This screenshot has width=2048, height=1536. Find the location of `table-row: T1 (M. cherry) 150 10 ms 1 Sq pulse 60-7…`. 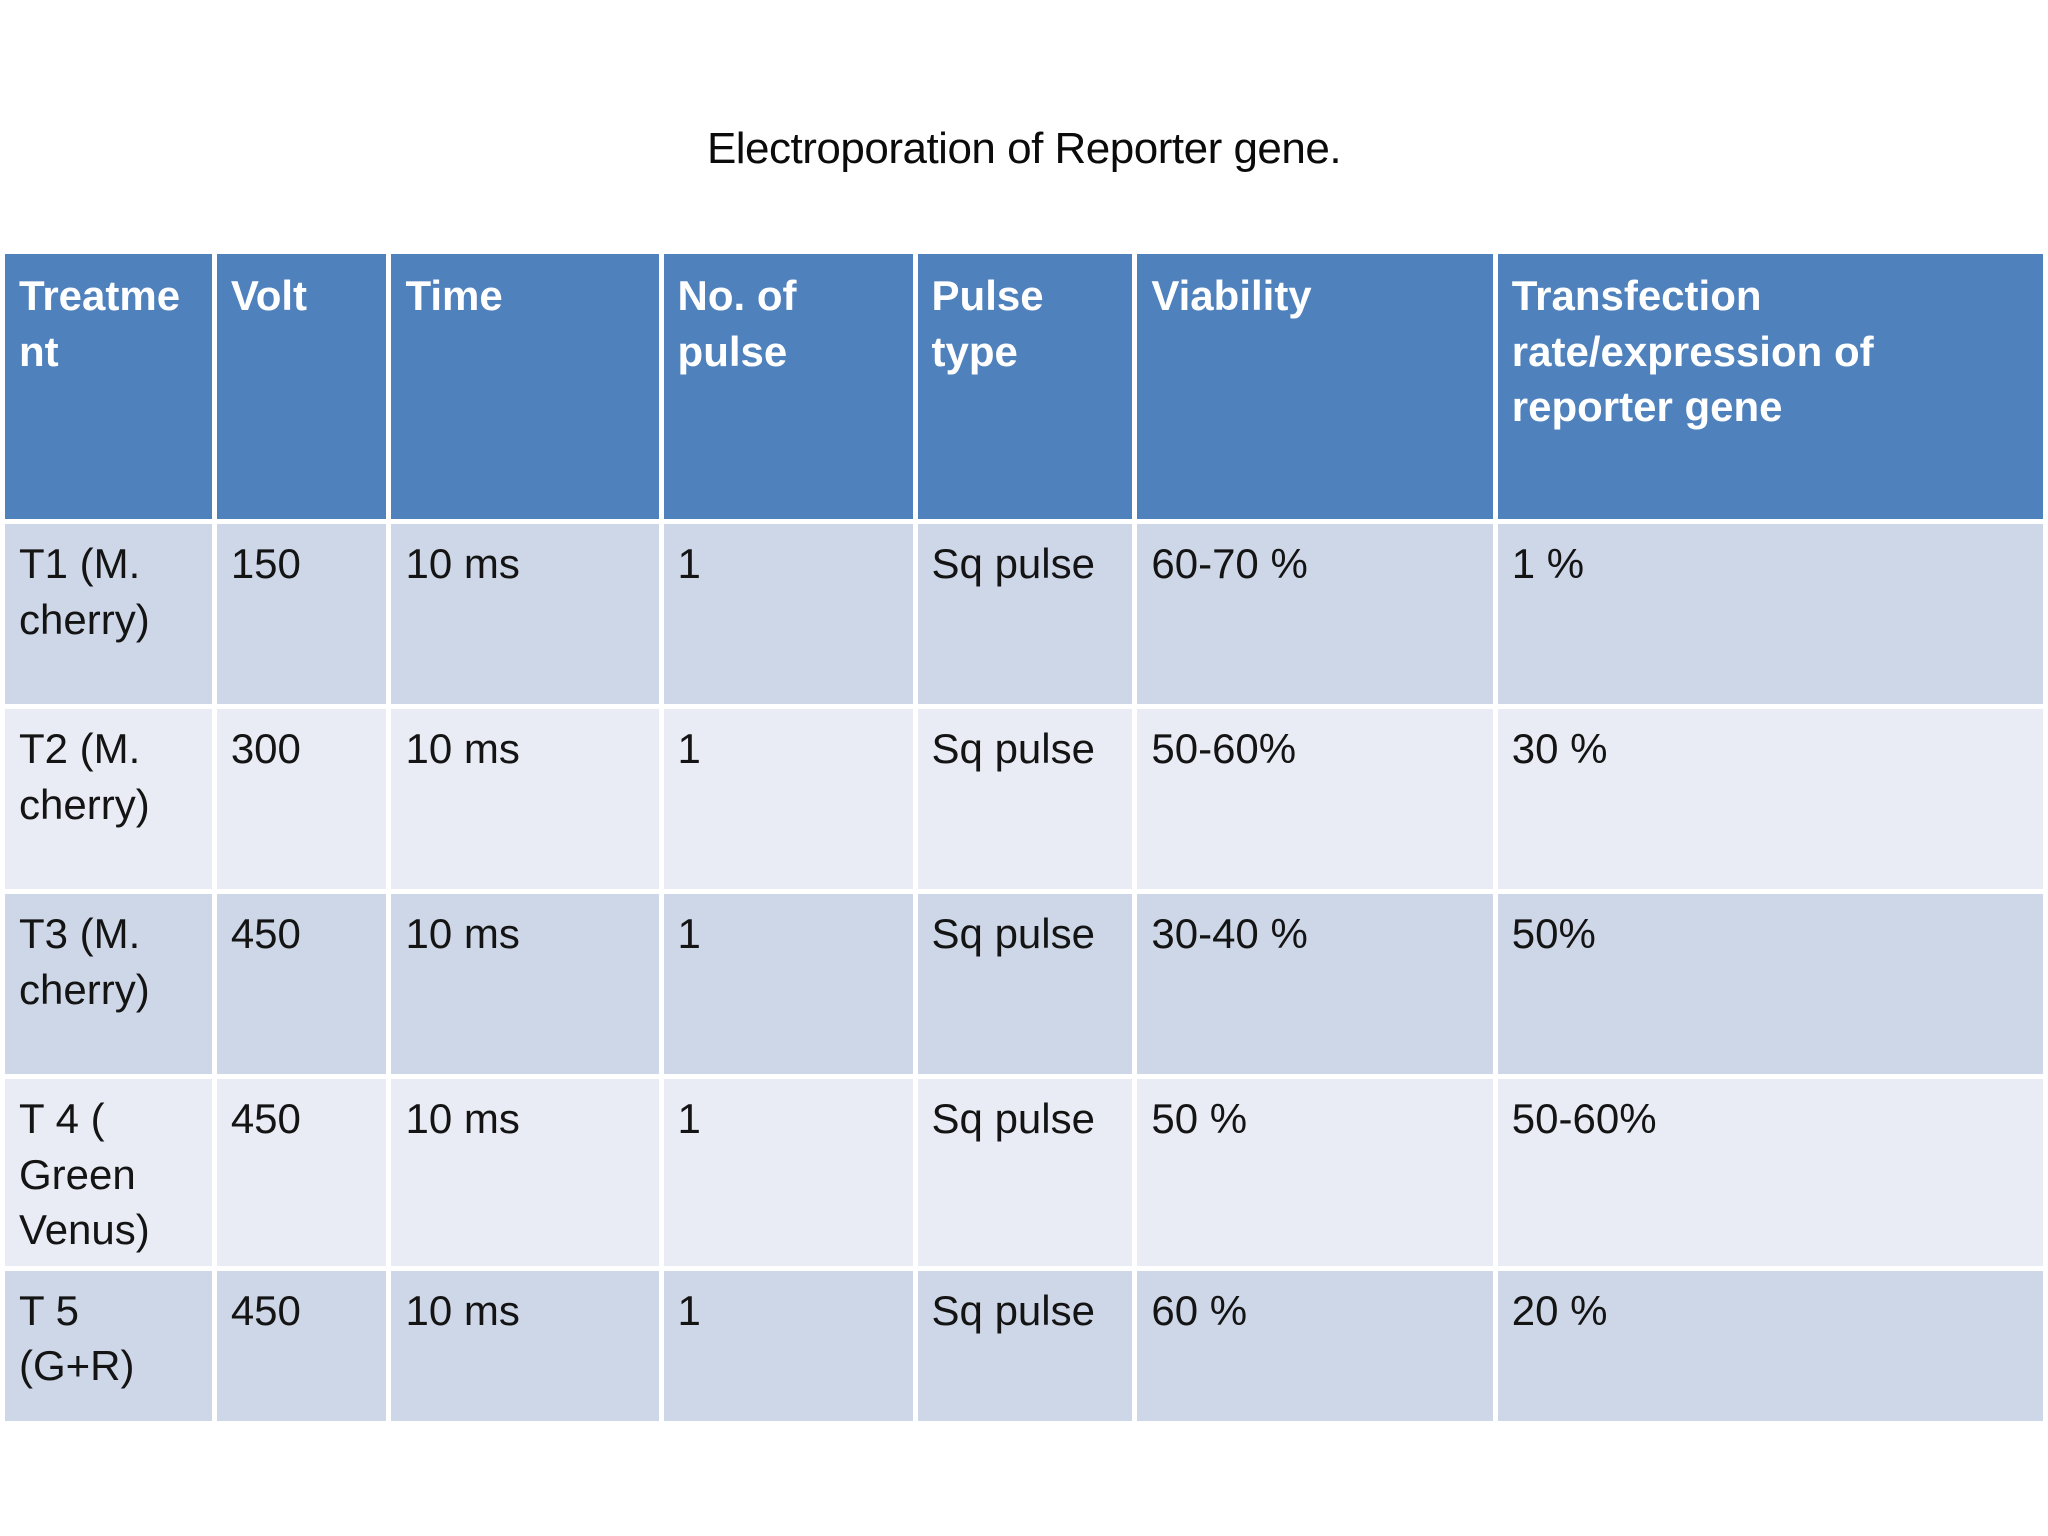

table-row: T1 (M. cherry) 150 10 ms 1 Sq pulse 60-7… is located at coordinates (1024, 614).